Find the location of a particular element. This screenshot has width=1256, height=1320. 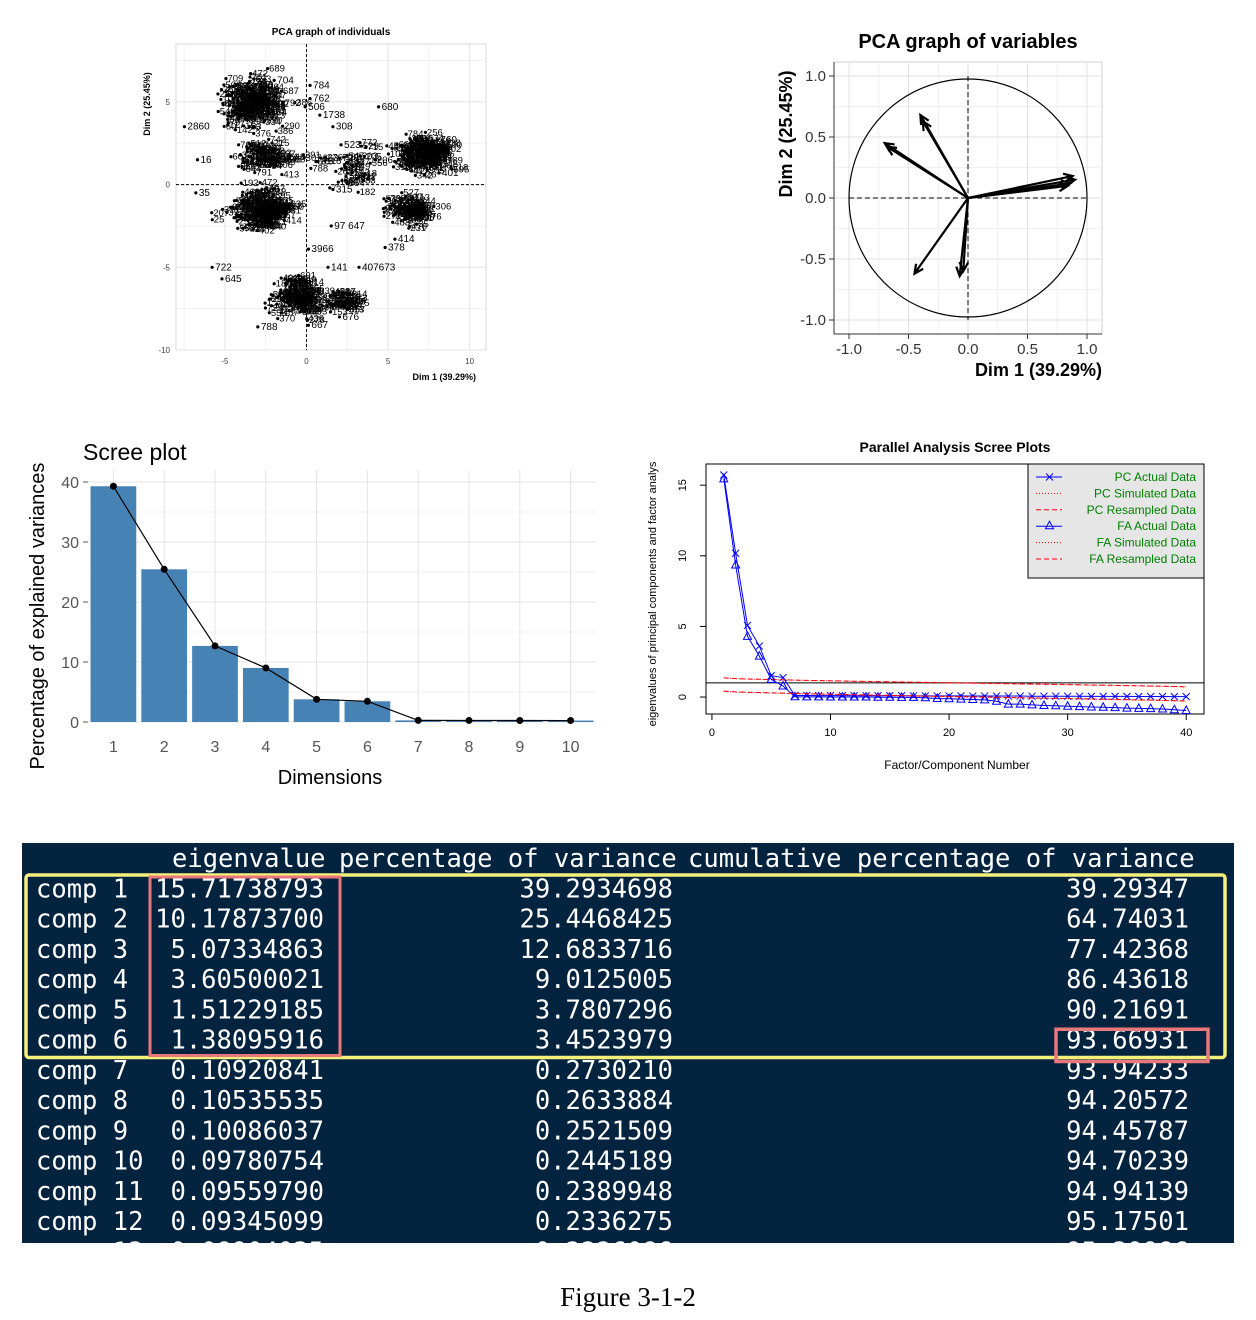

individual-label: 90 is located at coordinates (274, 215).